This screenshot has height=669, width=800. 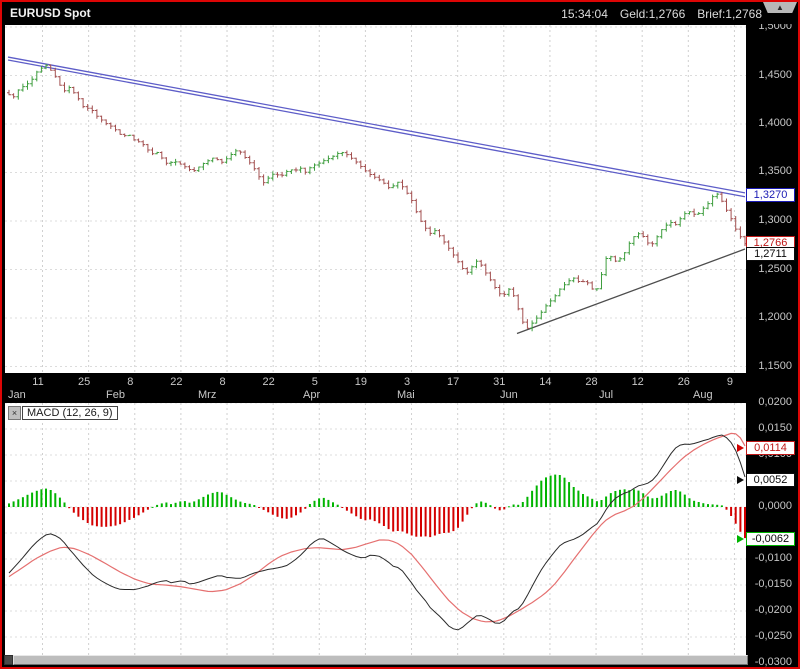 What do you see at coordinates (770, 480) in the screenshot?
I see `macd-marker-black: 0,0052` at bounding box center [770, 480].